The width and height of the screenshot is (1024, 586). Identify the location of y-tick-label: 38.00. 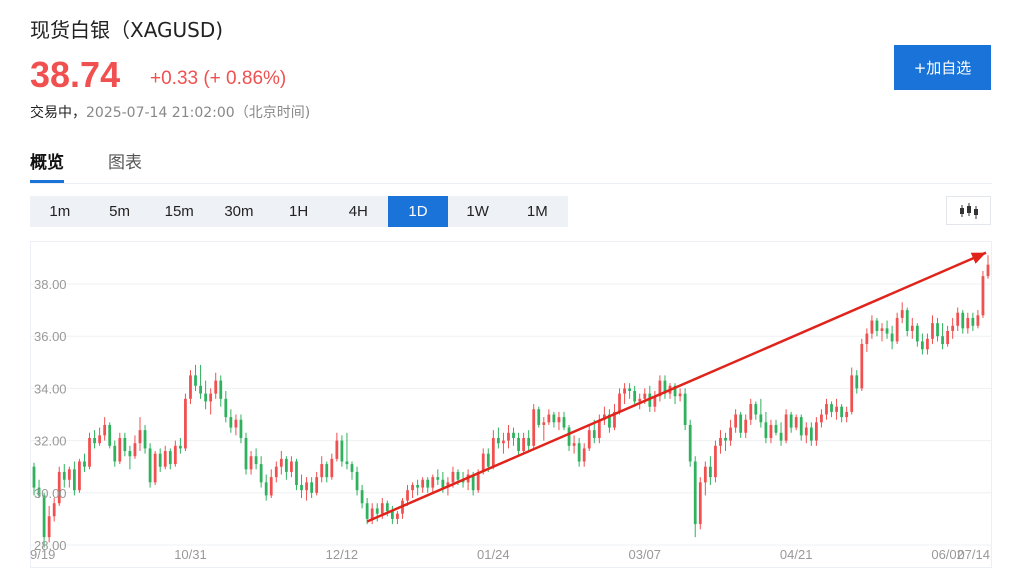
(50, 284).